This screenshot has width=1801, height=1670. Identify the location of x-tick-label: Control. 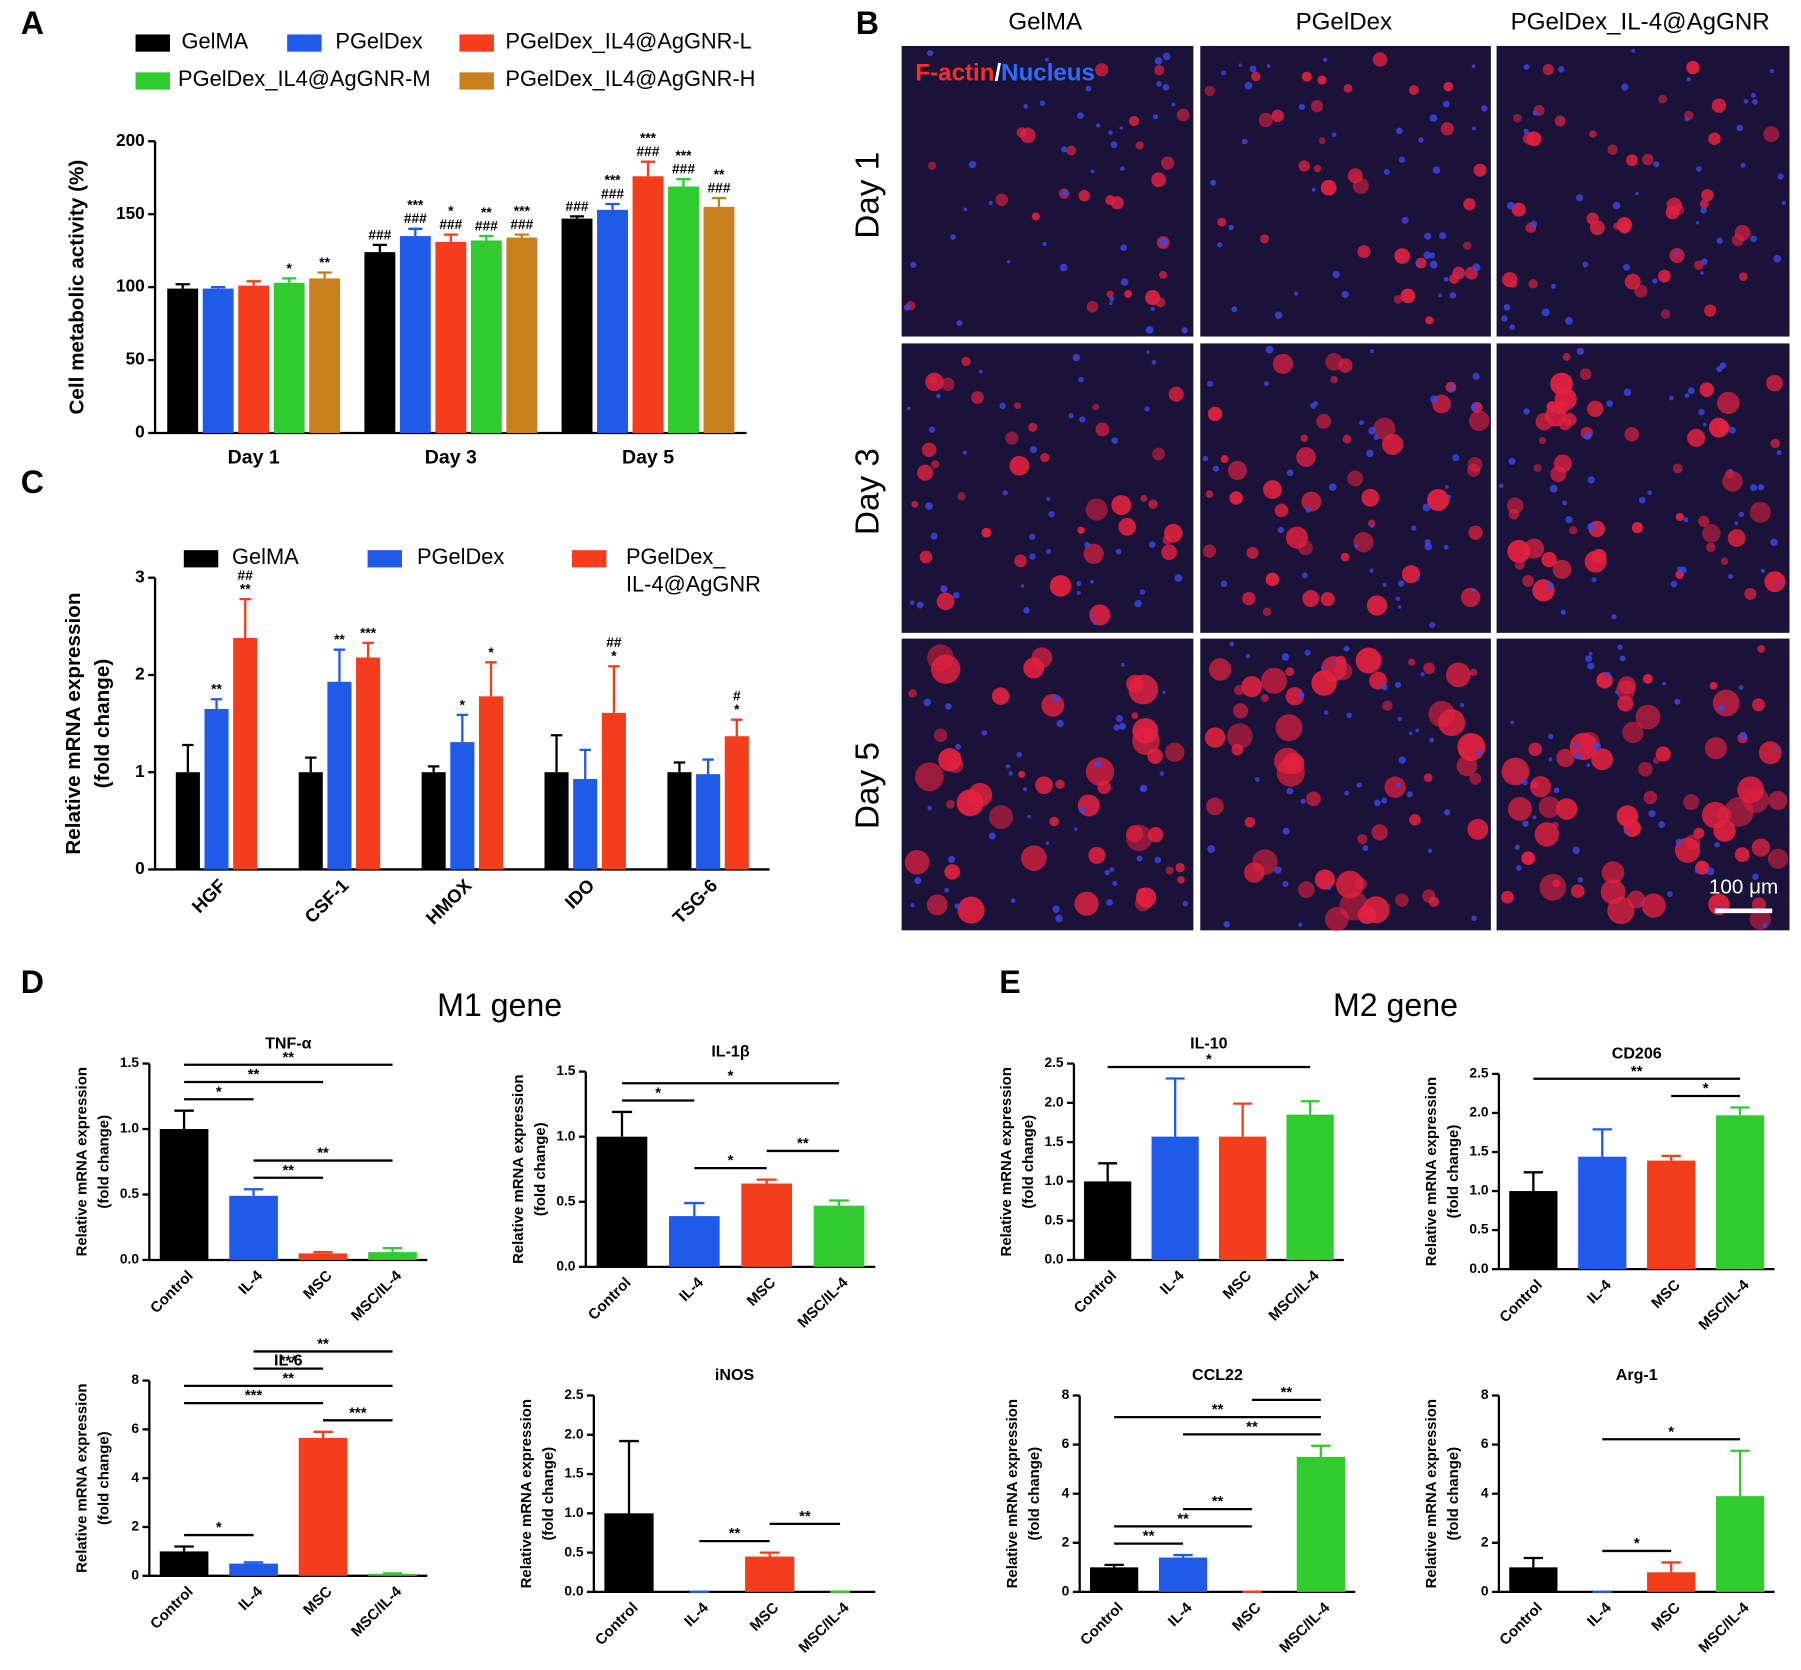
(610, 1299).